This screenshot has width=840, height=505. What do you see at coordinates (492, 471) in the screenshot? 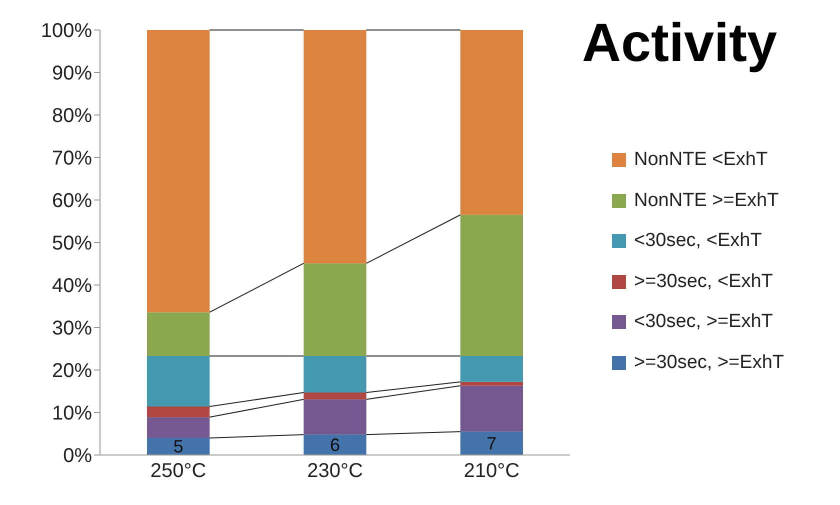
I see `x-tick-label: 210°C` at bounding box center [492, 471].